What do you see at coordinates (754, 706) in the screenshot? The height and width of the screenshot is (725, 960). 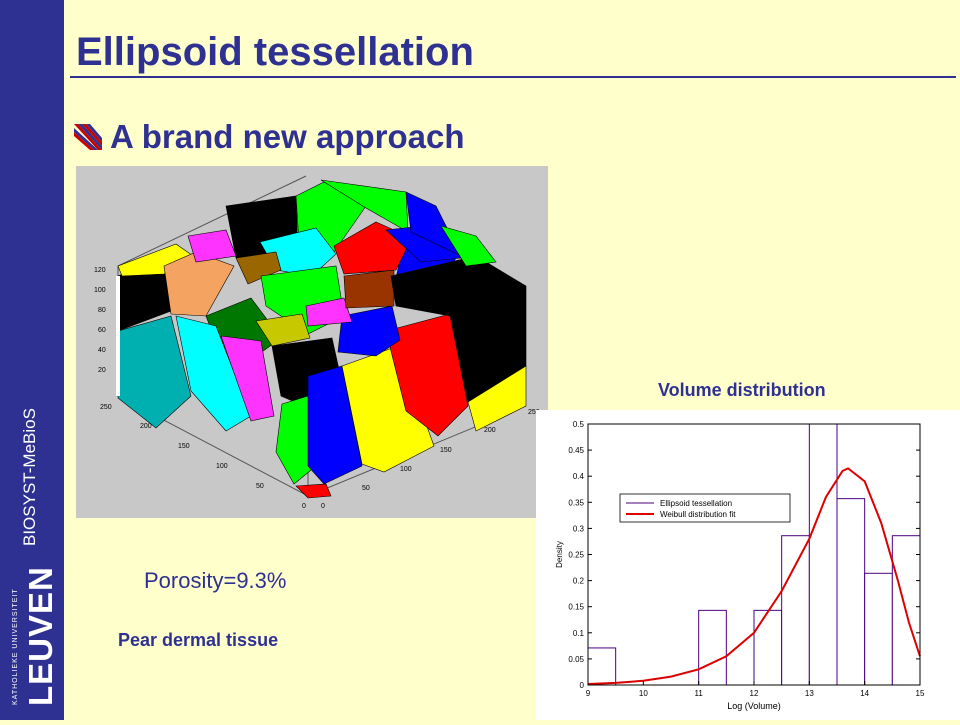 I see `x-axis-label: Log (Volume)` at bounding box center [754, 706].